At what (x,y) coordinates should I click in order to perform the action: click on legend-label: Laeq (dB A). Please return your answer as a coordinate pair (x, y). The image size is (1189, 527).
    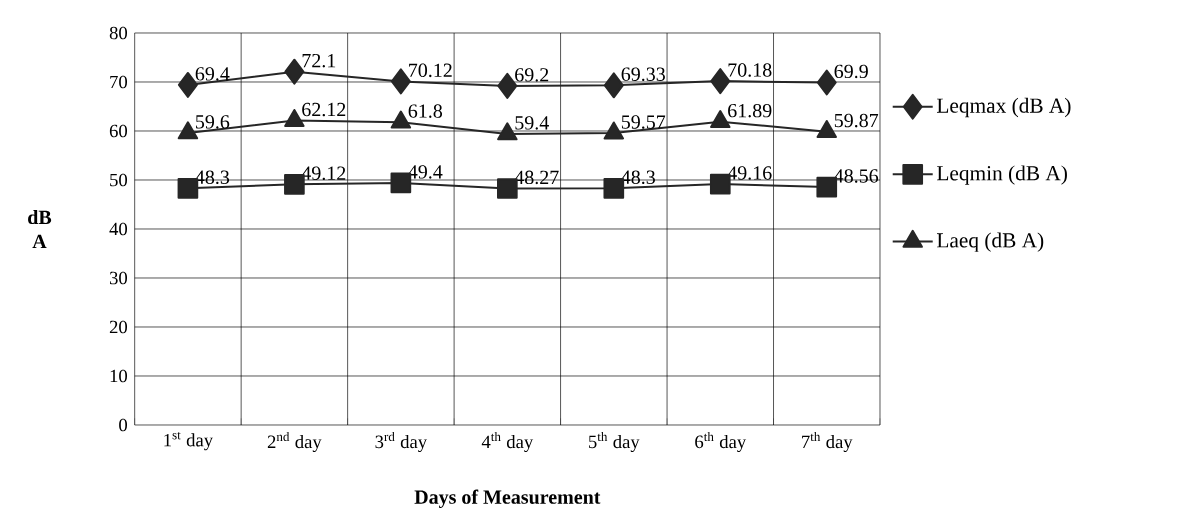
    Looking at the image, I should click on (990, 242).